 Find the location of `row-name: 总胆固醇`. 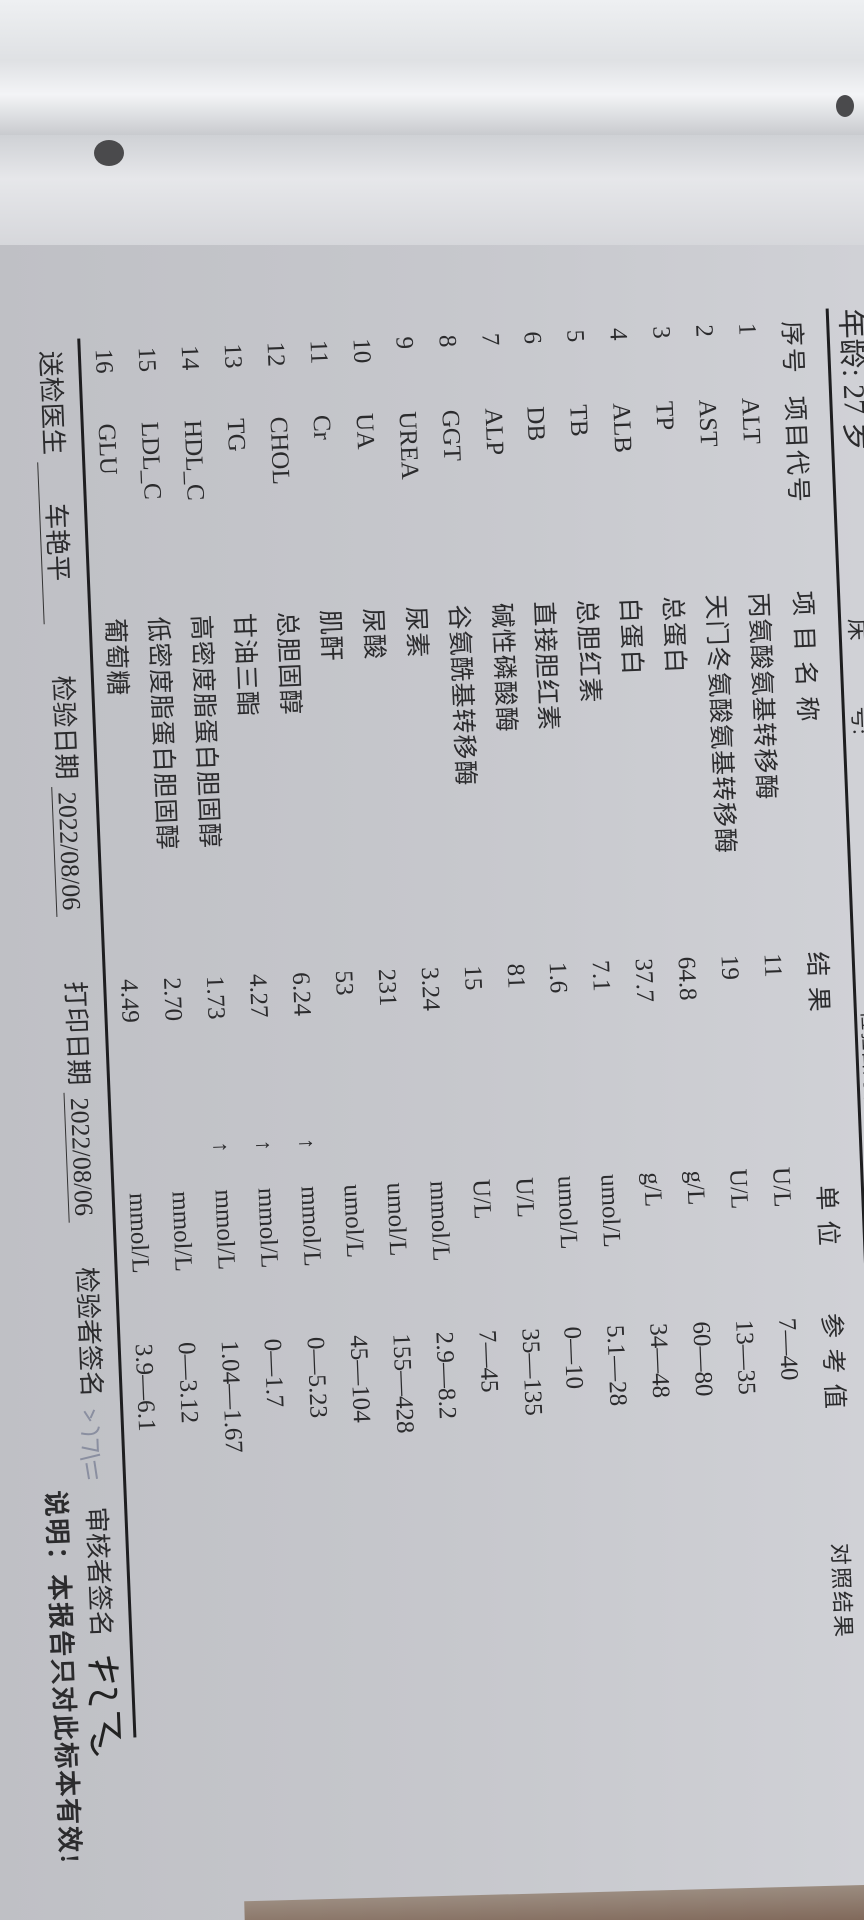

row-name: 总胆固醇 is located at coordinates (288, 663).